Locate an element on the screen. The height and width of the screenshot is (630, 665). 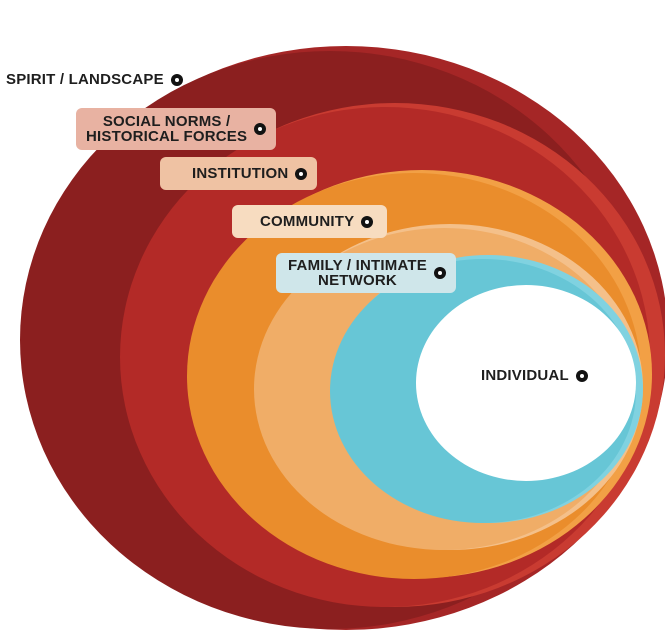
label-community: COMMUNITY is located at coordinates (310, 221).